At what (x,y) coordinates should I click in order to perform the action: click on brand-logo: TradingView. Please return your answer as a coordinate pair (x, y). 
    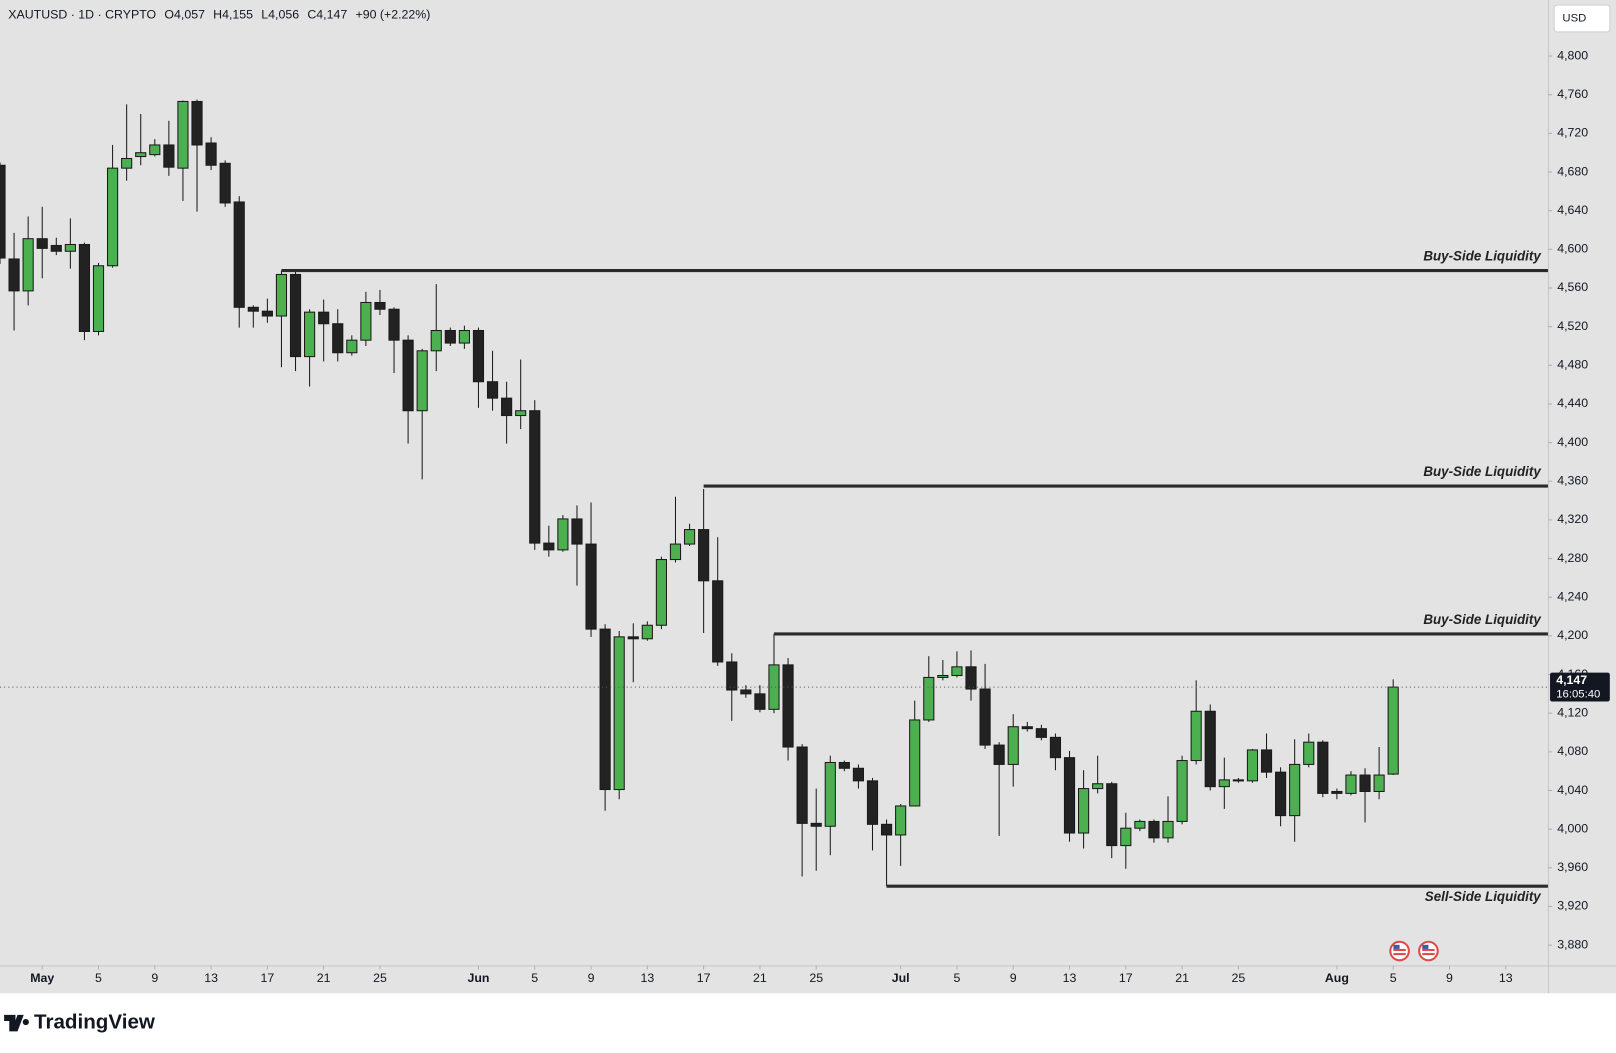
    Looking at the image, I should click on (80, 1022).